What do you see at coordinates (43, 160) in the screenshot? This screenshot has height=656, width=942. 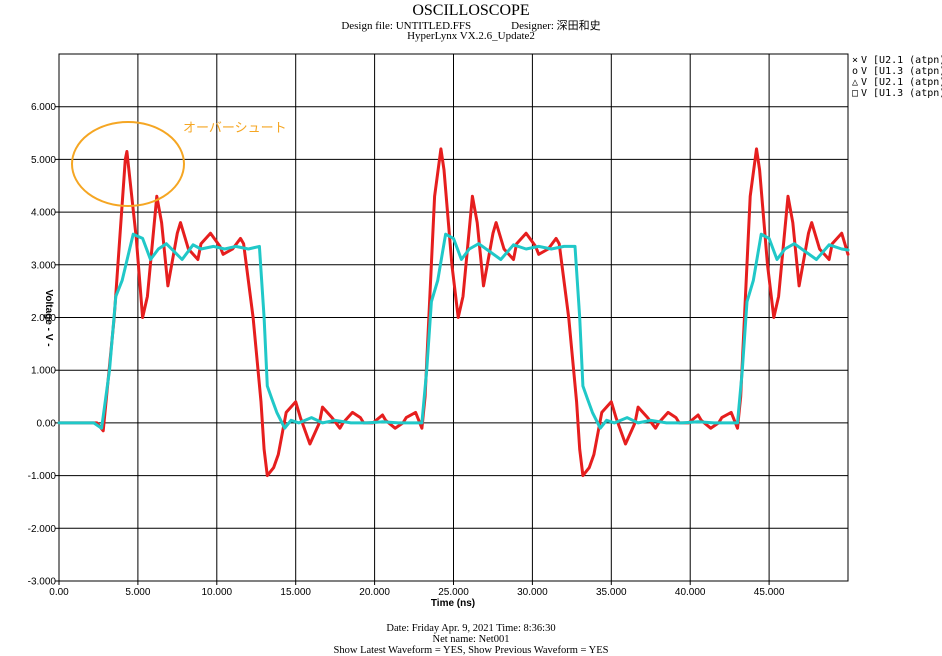 I see `y-tick-label: 5.000` at bounding box center [43, 160].